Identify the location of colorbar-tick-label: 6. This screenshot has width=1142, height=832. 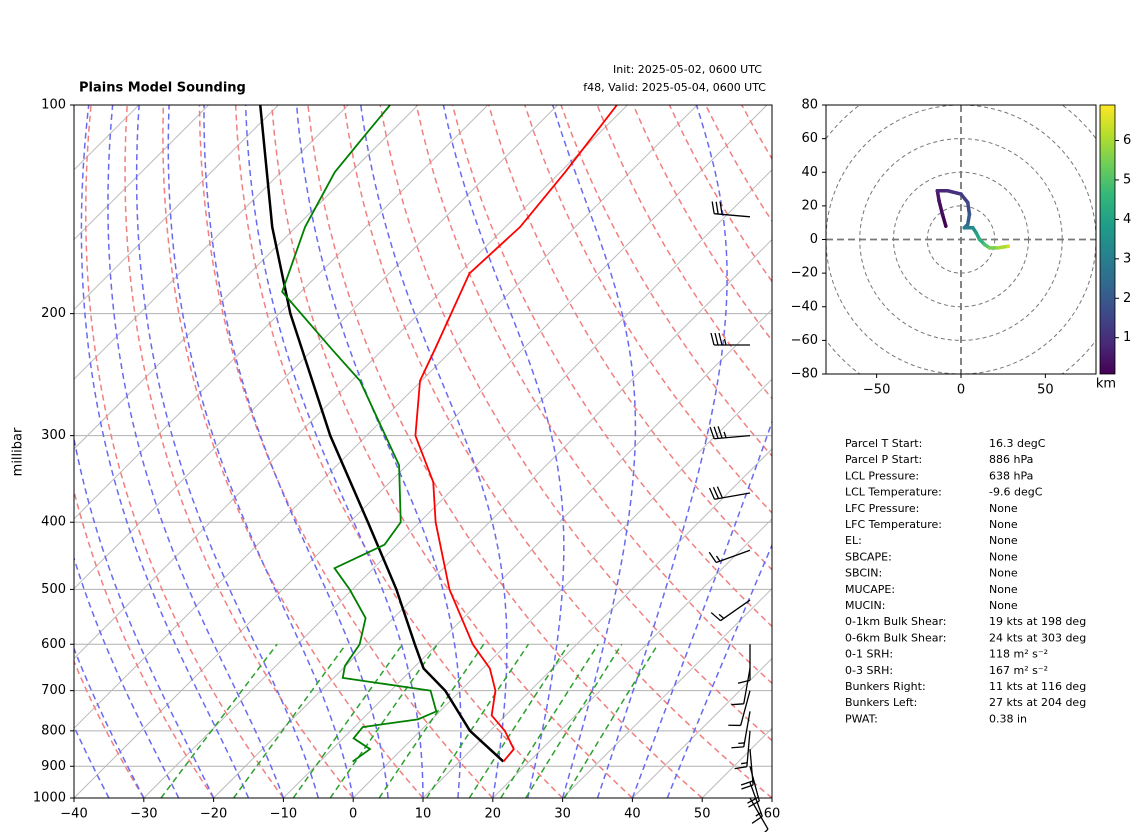
(1127, 140).